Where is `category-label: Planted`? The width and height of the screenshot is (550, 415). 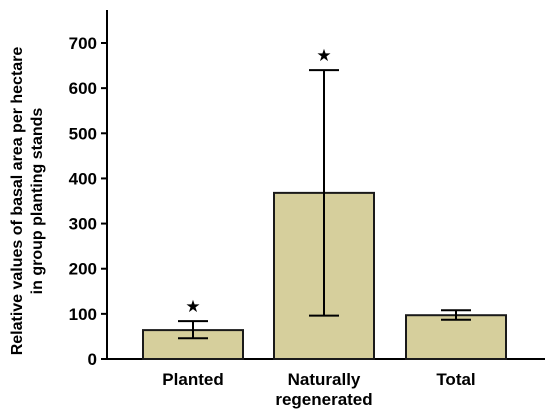 category-label: Planted is located at coordinates (192, 379).